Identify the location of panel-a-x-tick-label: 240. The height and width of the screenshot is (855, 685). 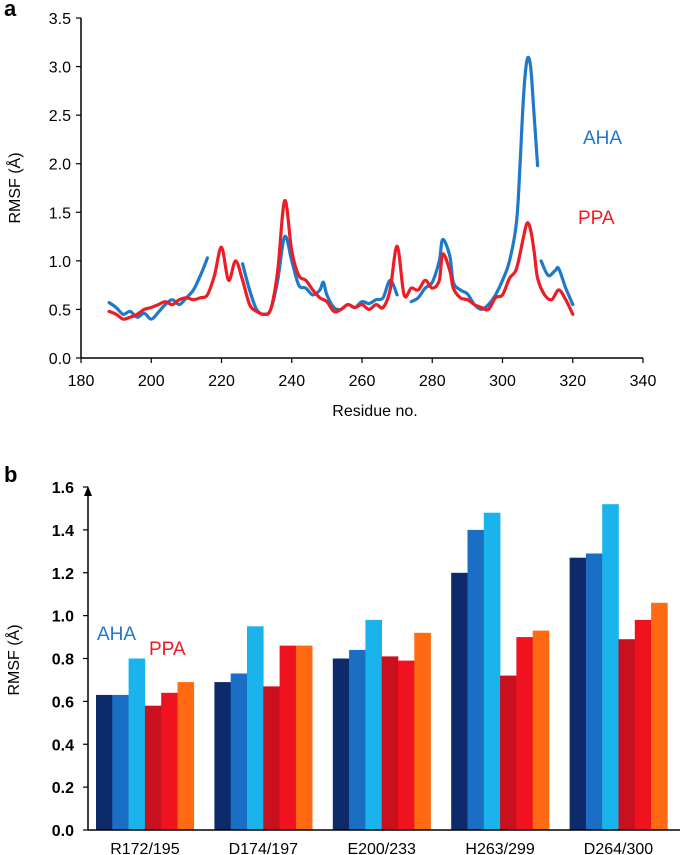
(291, 381).